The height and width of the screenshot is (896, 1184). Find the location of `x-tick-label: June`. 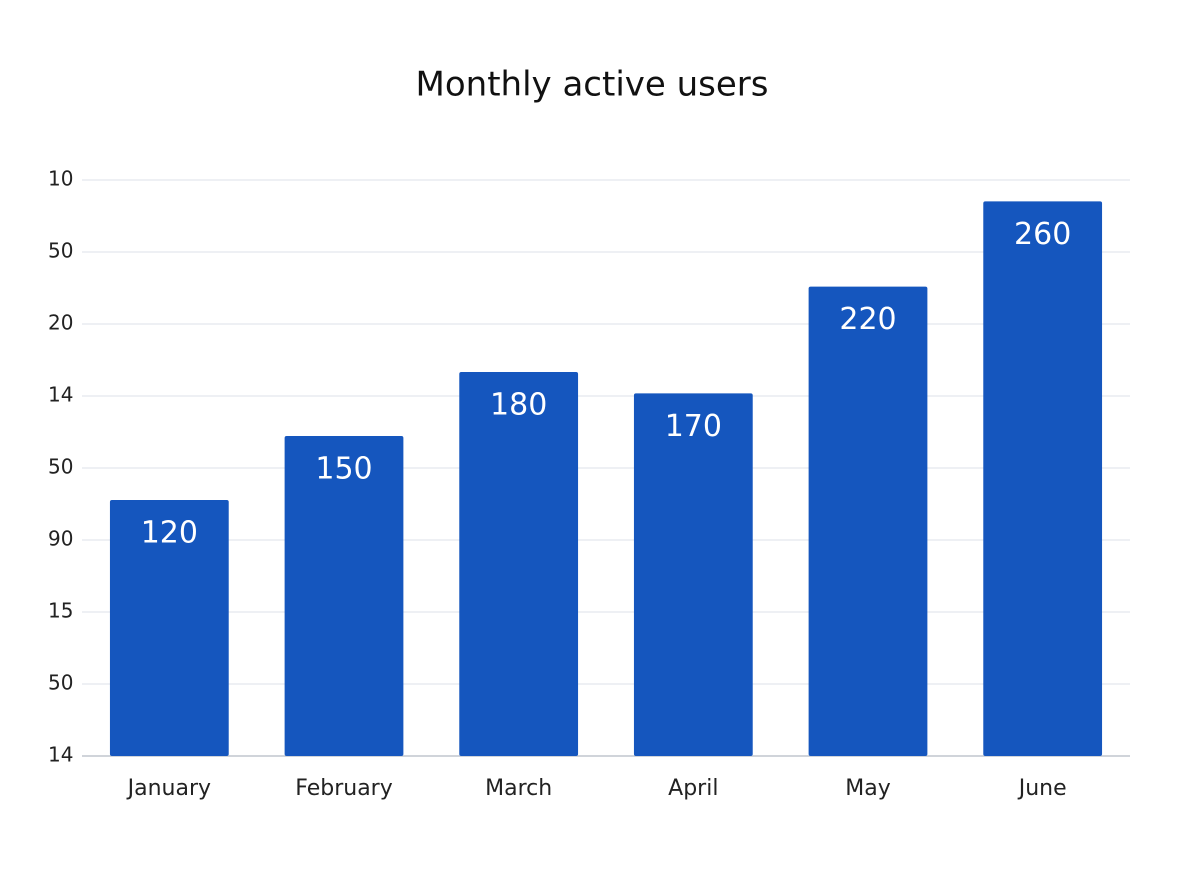

x-tick-label: June is located at coordinates (1042, 788).